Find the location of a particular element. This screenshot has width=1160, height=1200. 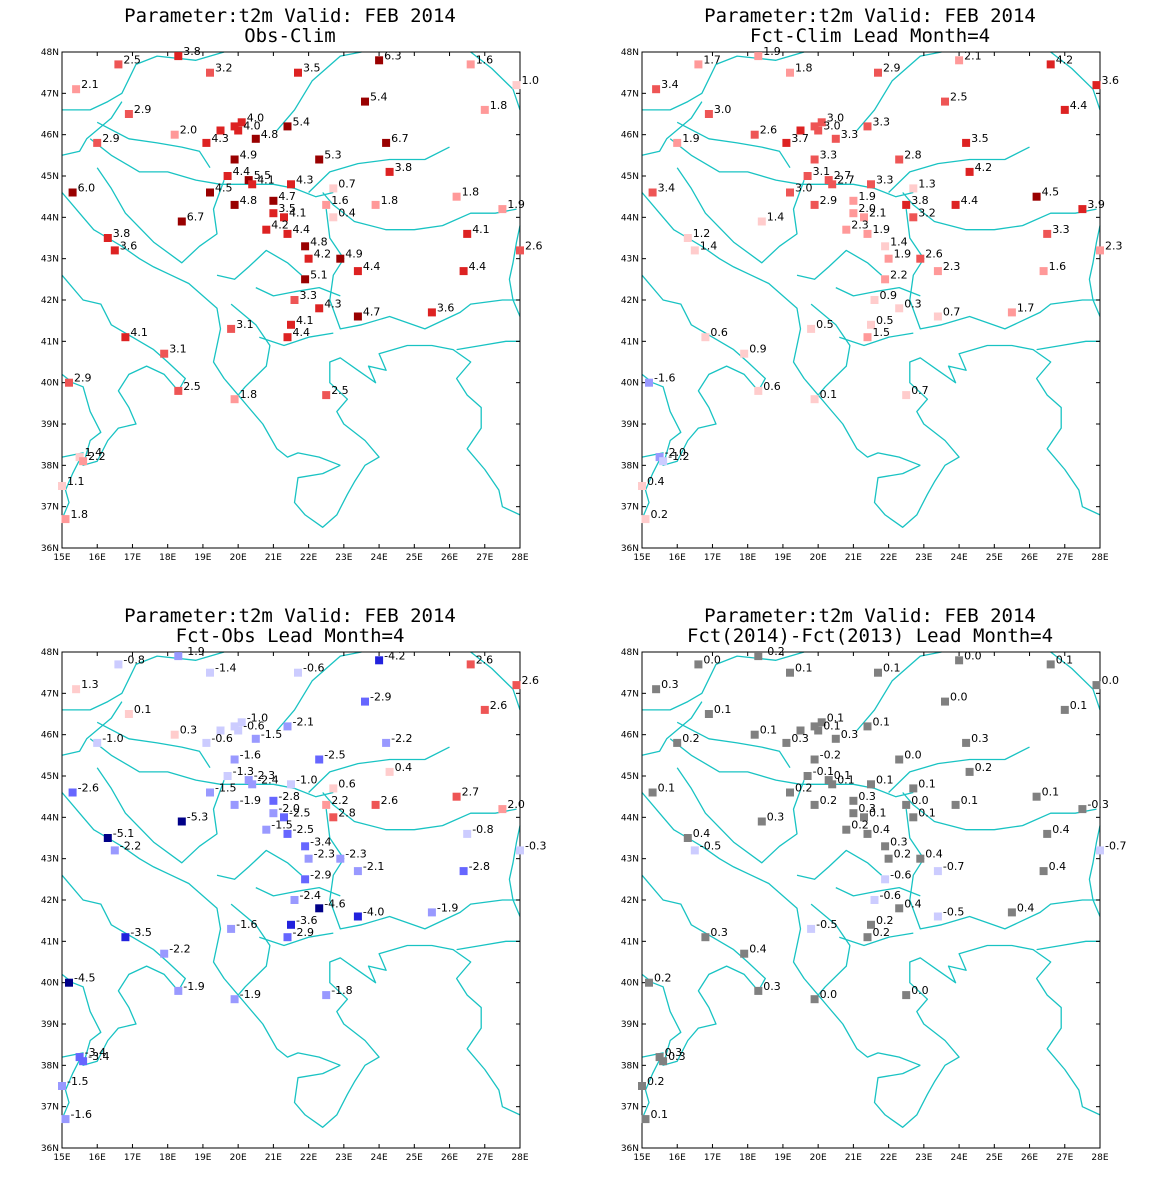

station-value-label: -0.7 is located at coordinates (1115, 845).